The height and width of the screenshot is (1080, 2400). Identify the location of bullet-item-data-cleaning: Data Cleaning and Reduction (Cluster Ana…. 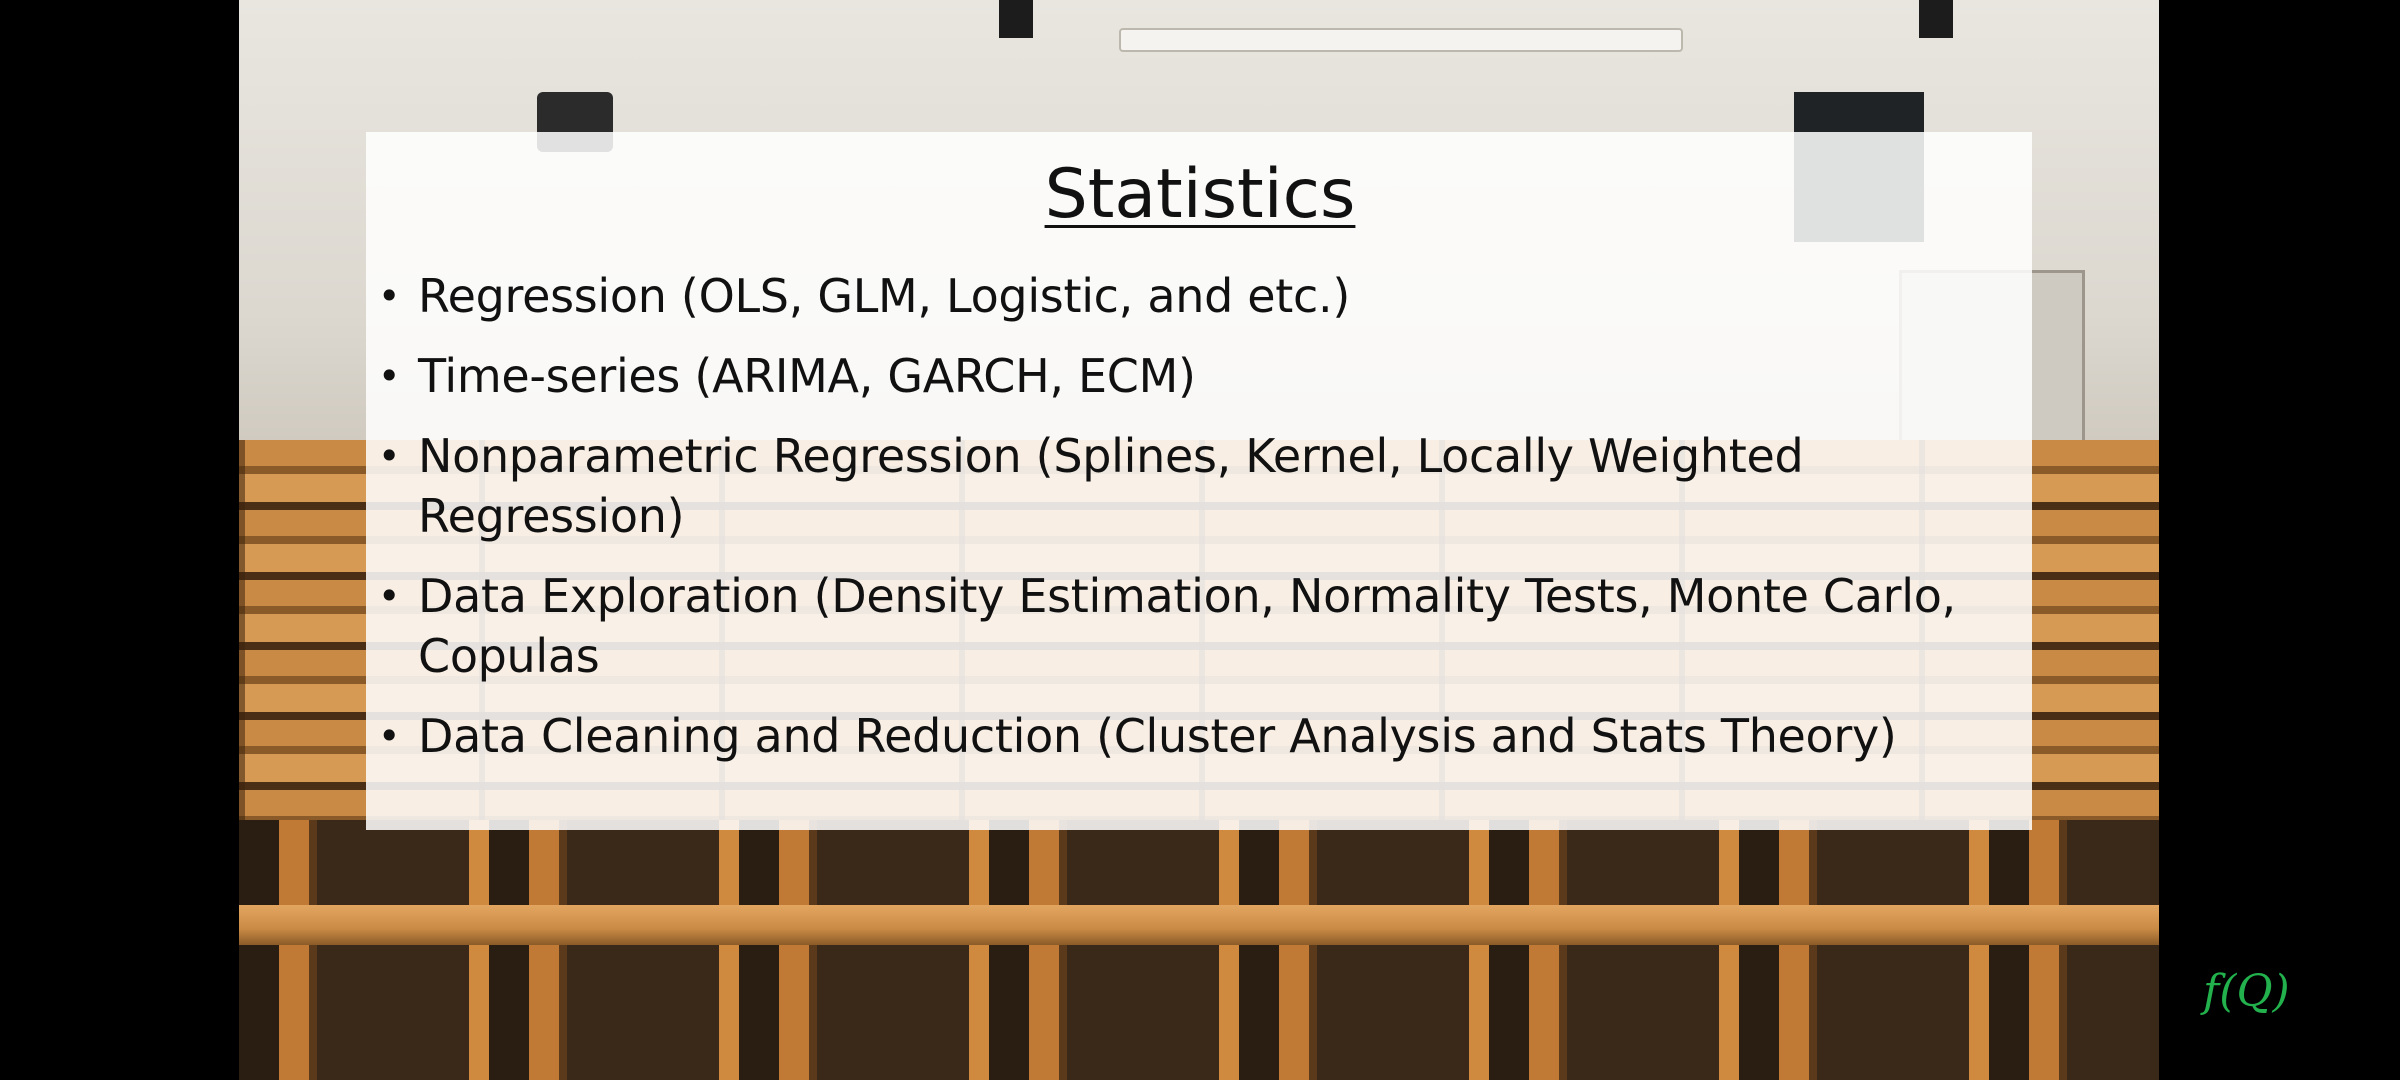
(1188, 736).